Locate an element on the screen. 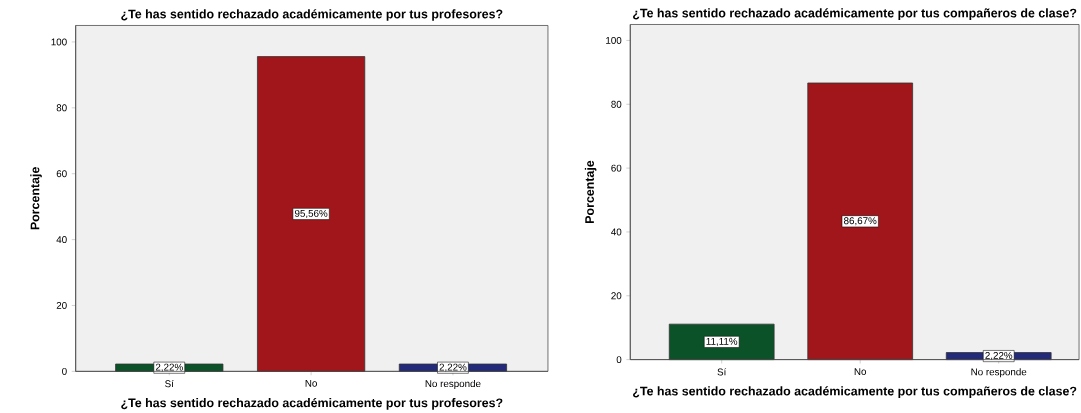 The width and height of the screenshot is (1081, 413). data-label: 11,11% is located at coordinates (722, 342).